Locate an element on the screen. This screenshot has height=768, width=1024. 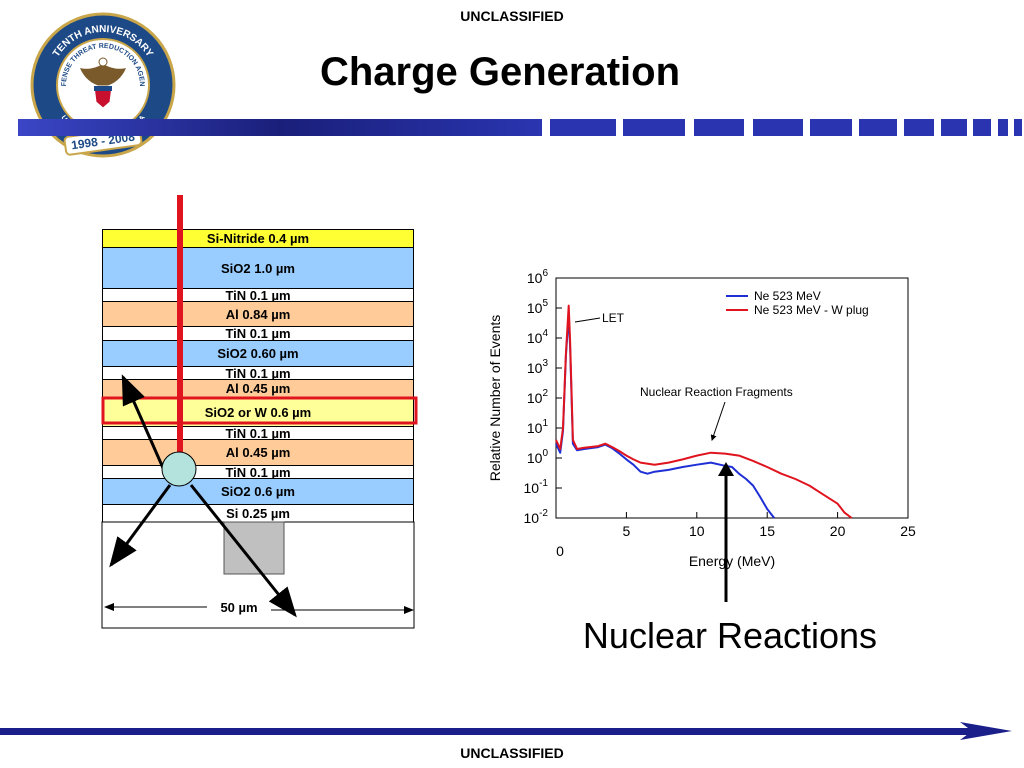
x-tick-label: 15 is located at coordinates (767, 531).